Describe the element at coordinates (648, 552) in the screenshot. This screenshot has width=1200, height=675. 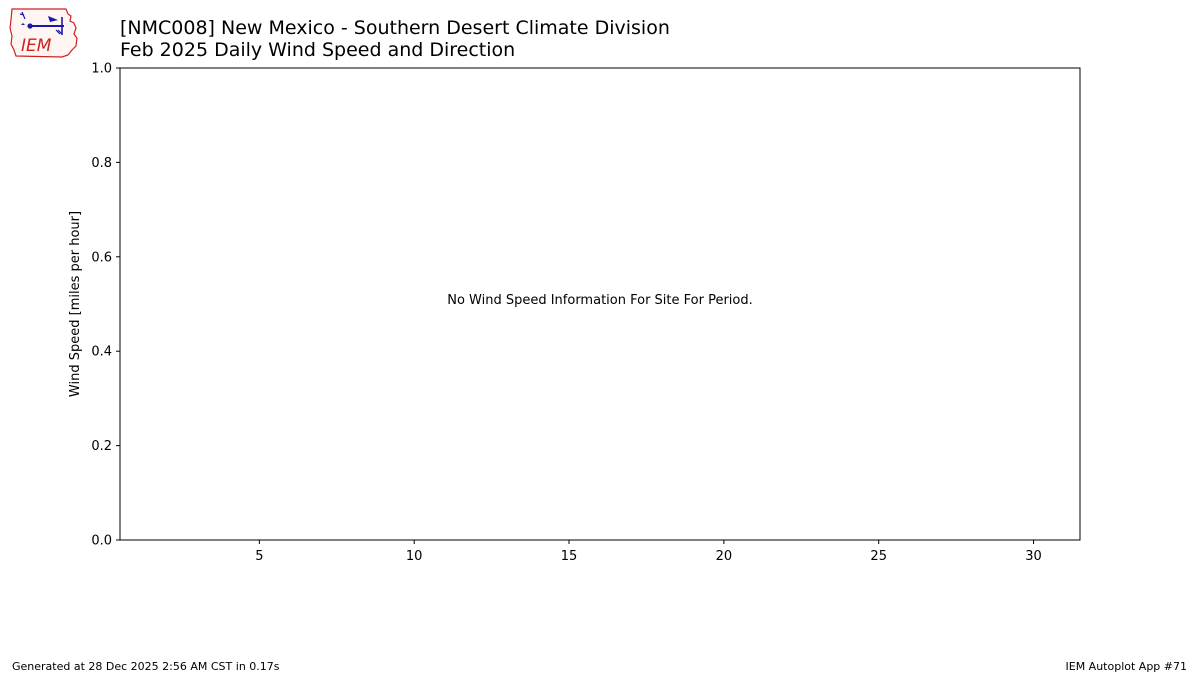
I see `x-axis: 5 10 15 20 25 30` at that location.